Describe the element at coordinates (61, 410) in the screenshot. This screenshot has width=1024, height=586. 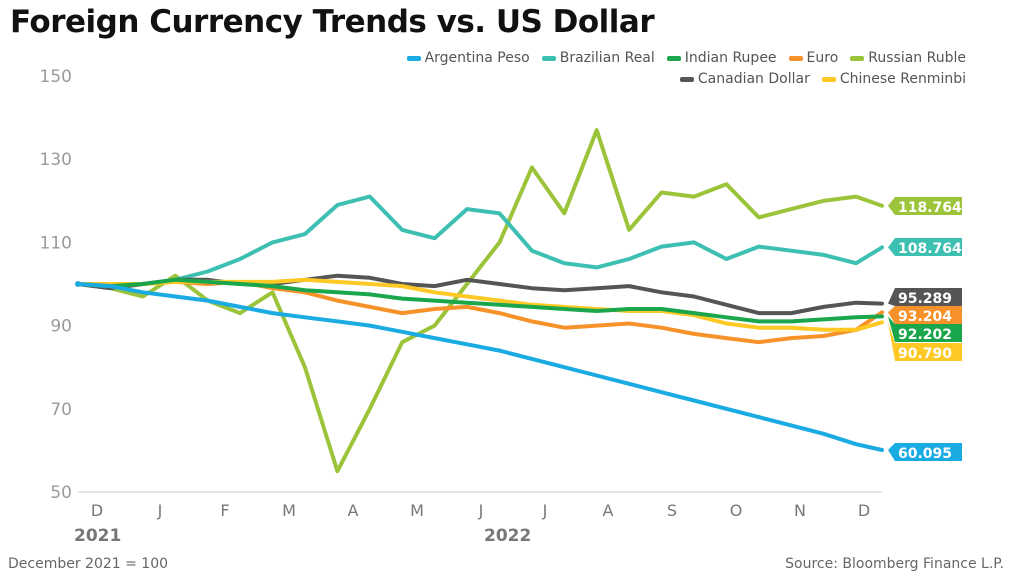
I see `y-tick-label: 70` at that location.